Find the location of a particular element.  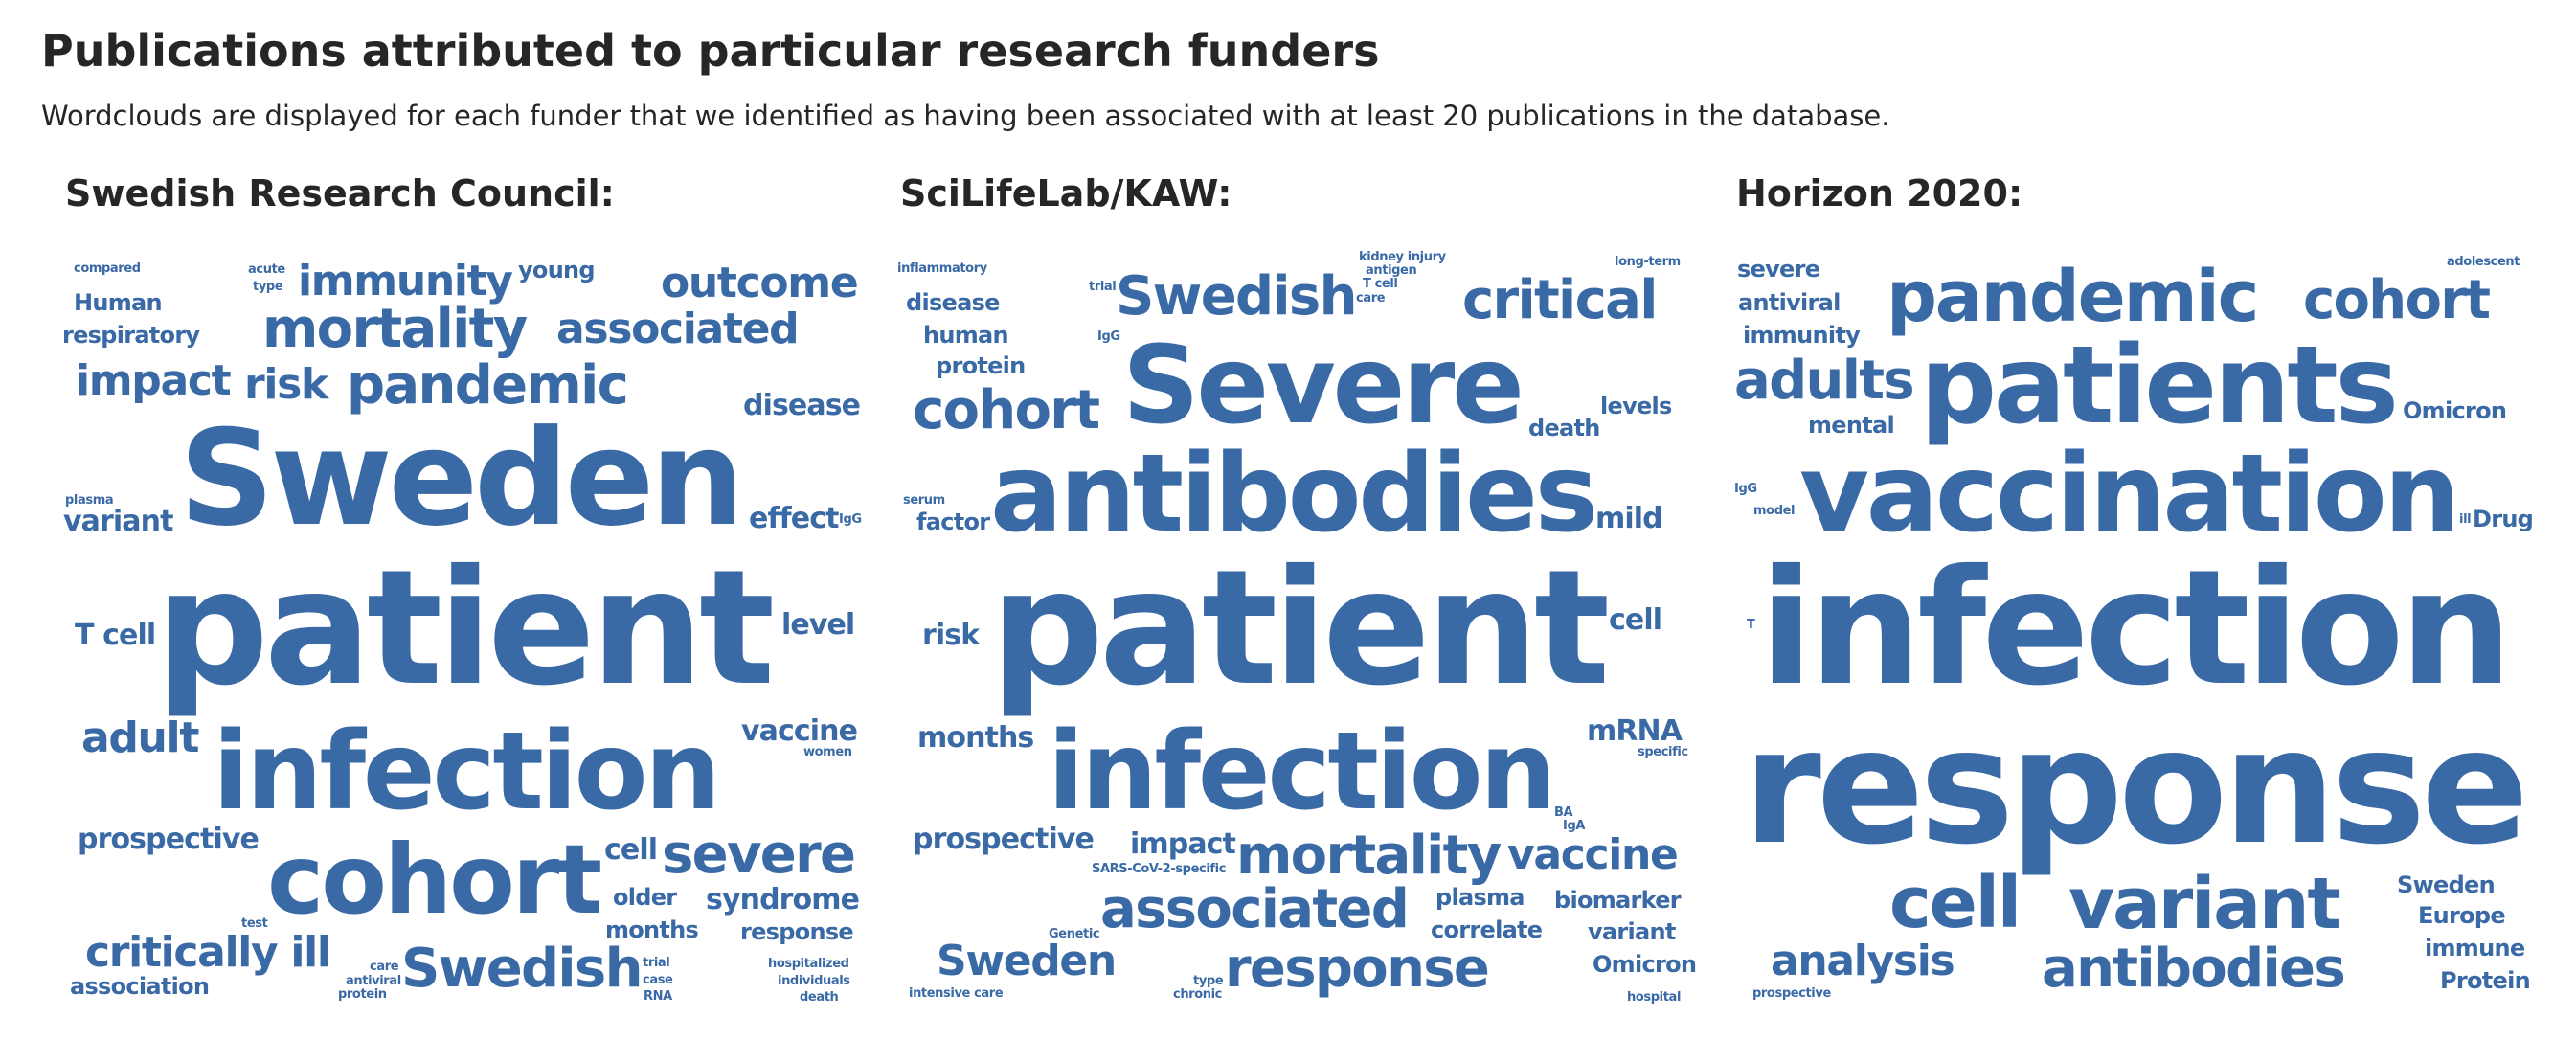

cloud-word: respiratory is located at coordinates (131, 335).